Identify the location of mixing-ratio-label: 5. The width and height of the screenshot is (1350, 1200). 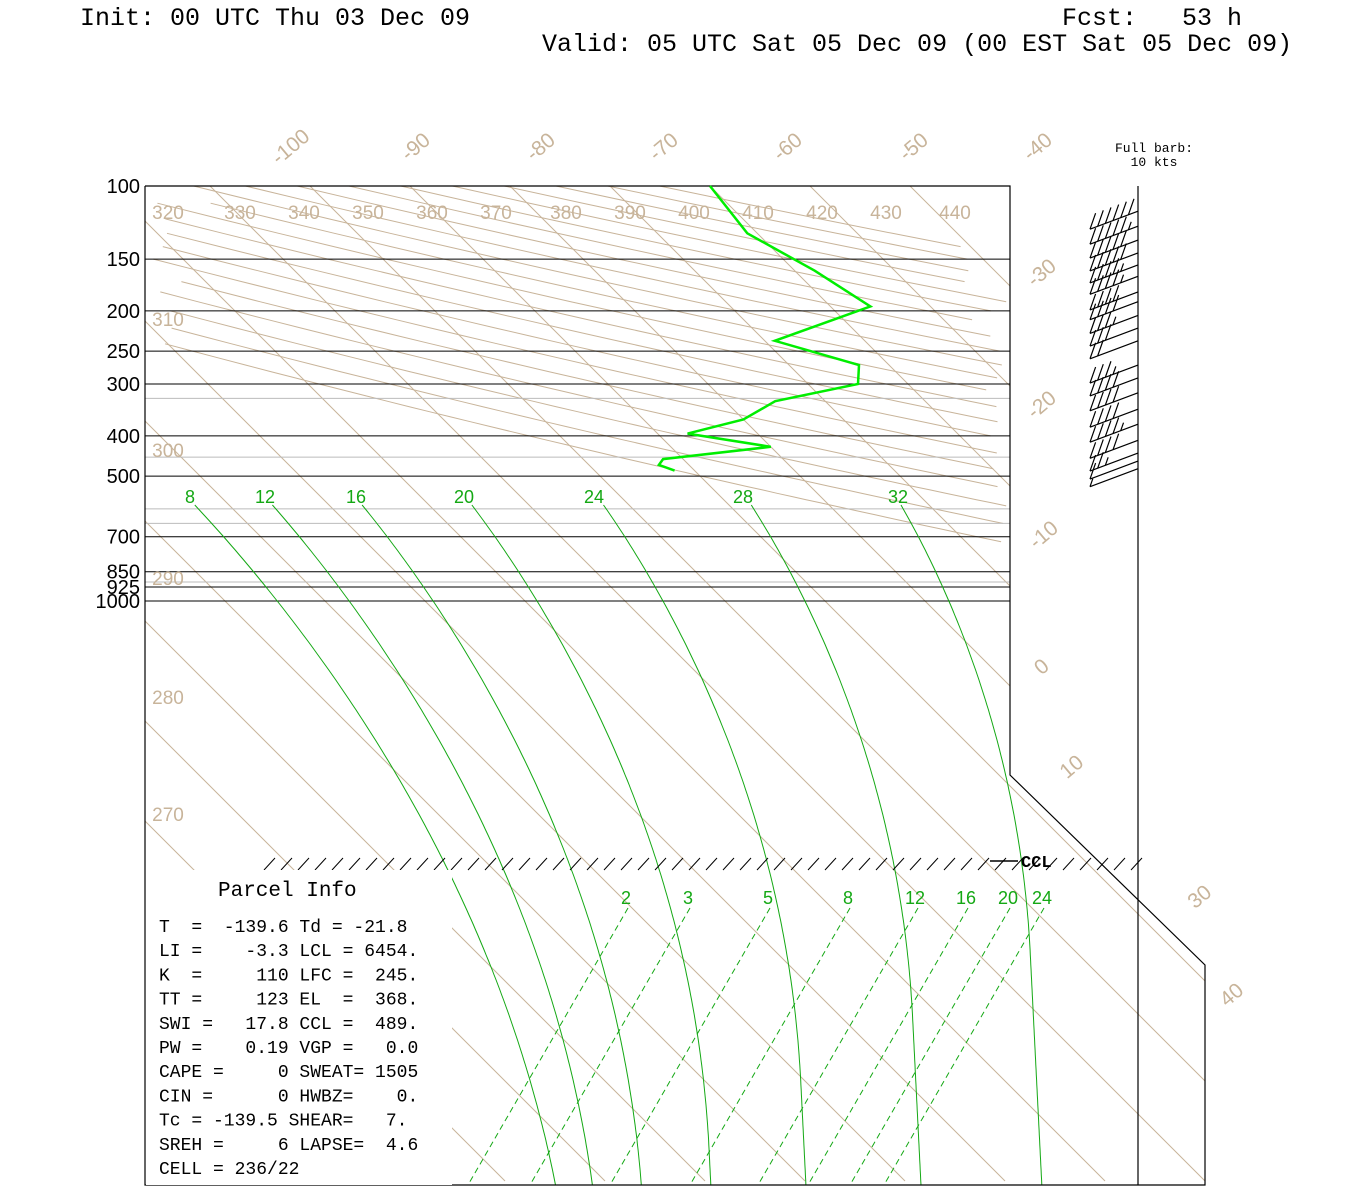
(768, 898).